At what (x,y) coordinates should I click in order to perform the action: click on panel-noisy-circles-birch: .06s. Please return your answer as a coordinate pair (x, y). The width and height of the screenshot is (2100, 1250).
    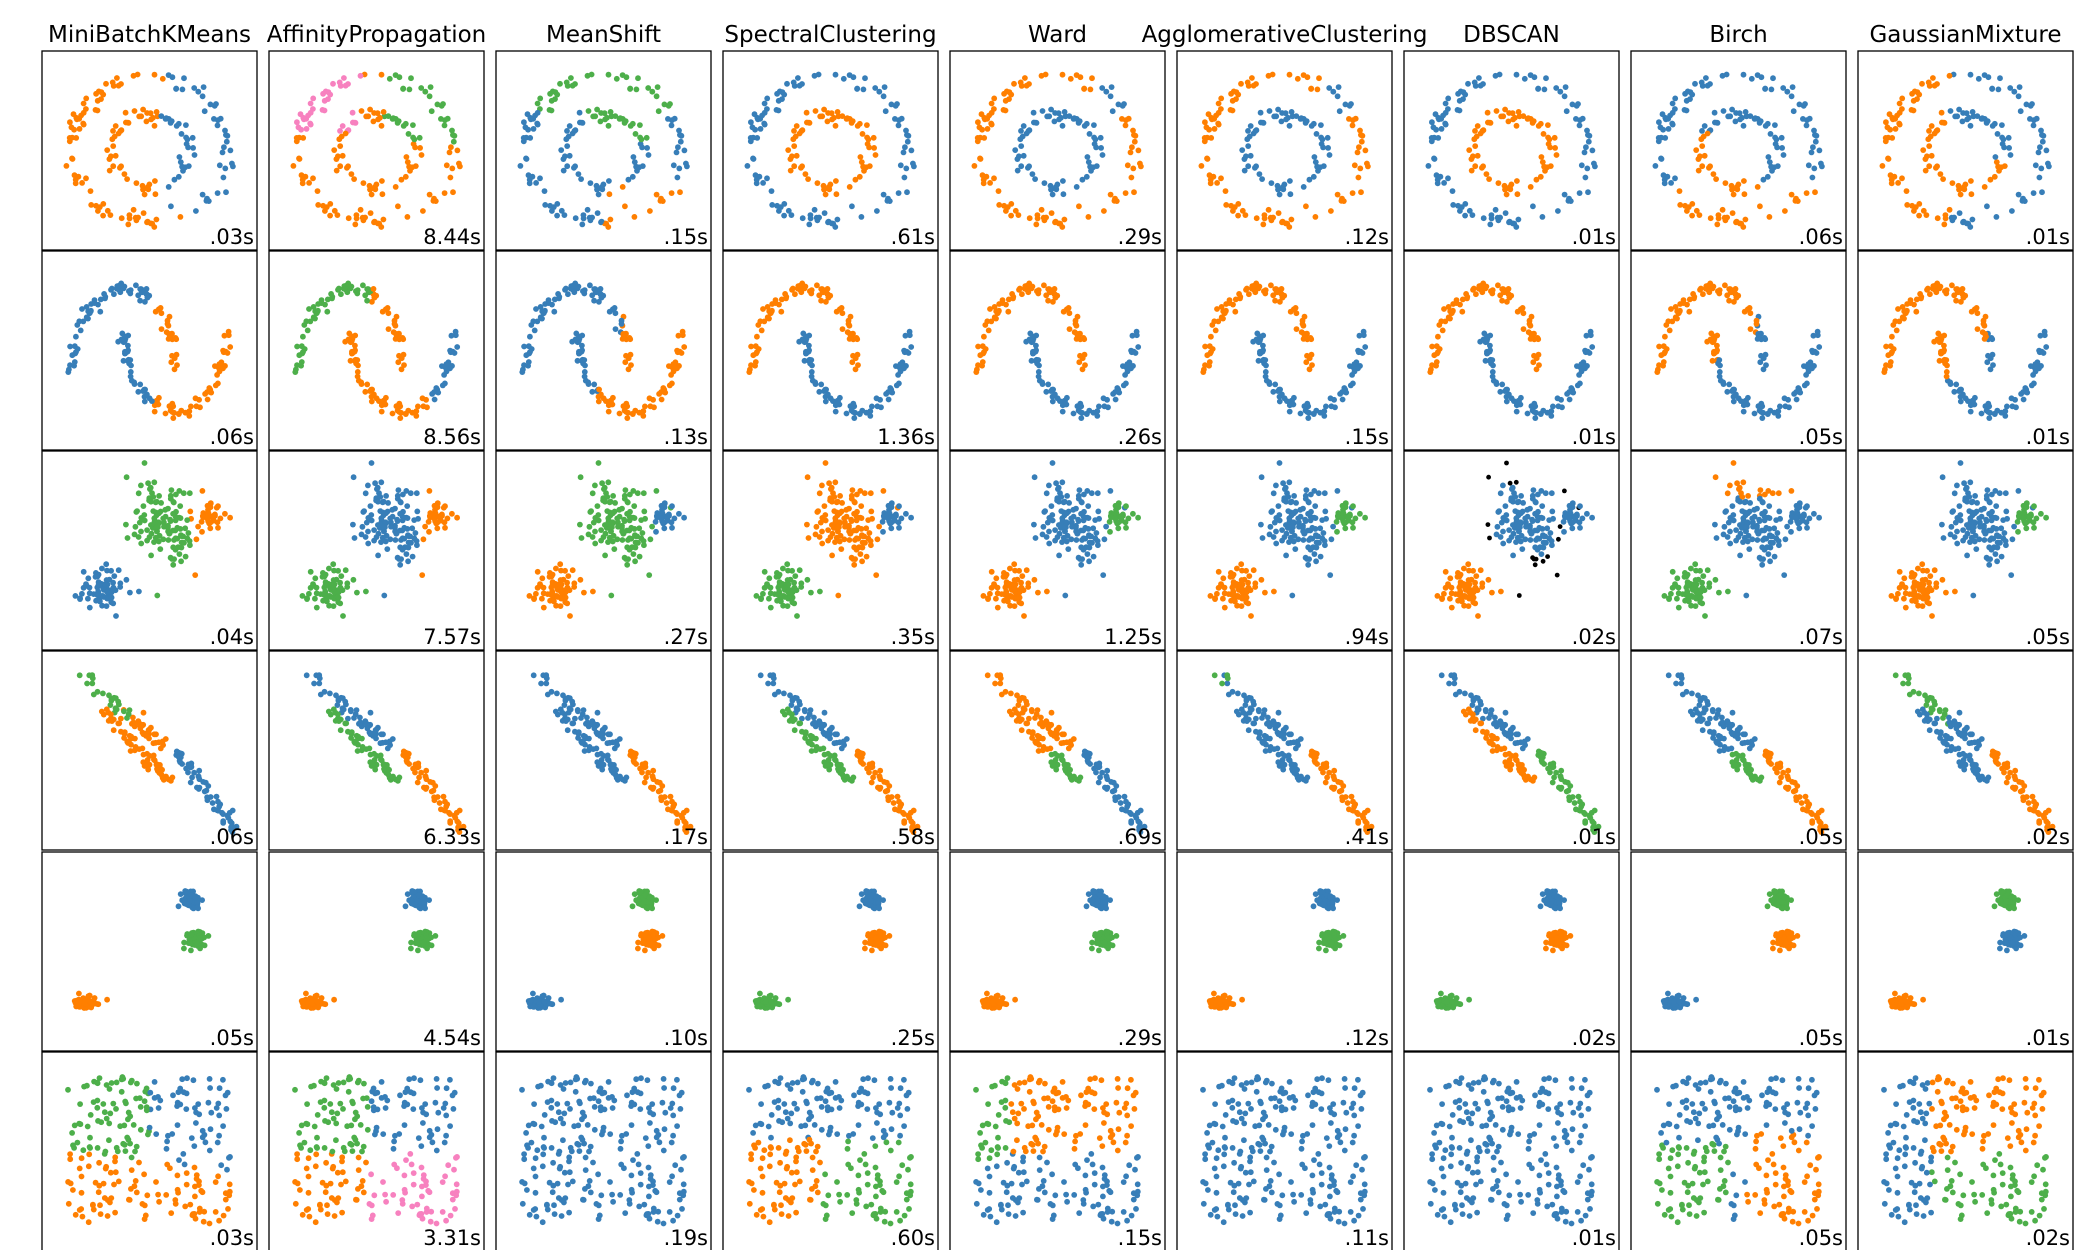
    Looking at the image, I should click on (1738, 150).